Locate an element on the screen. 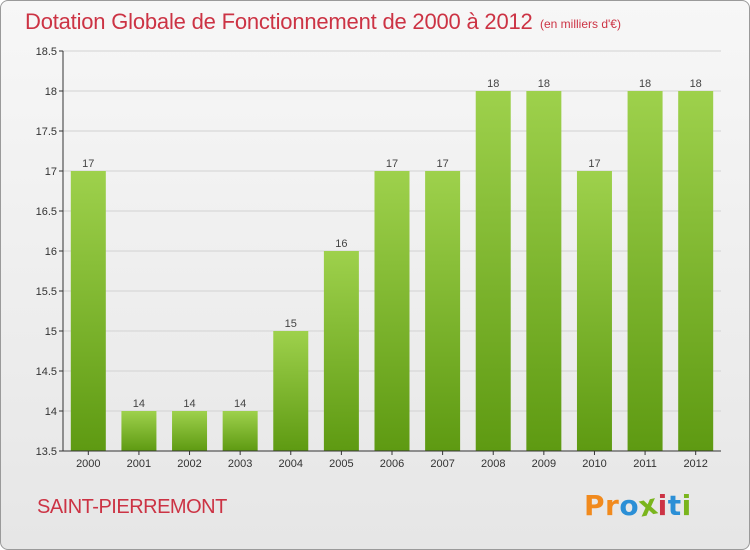  x-tick-label: 2007 is located at coordinates (442, 464).